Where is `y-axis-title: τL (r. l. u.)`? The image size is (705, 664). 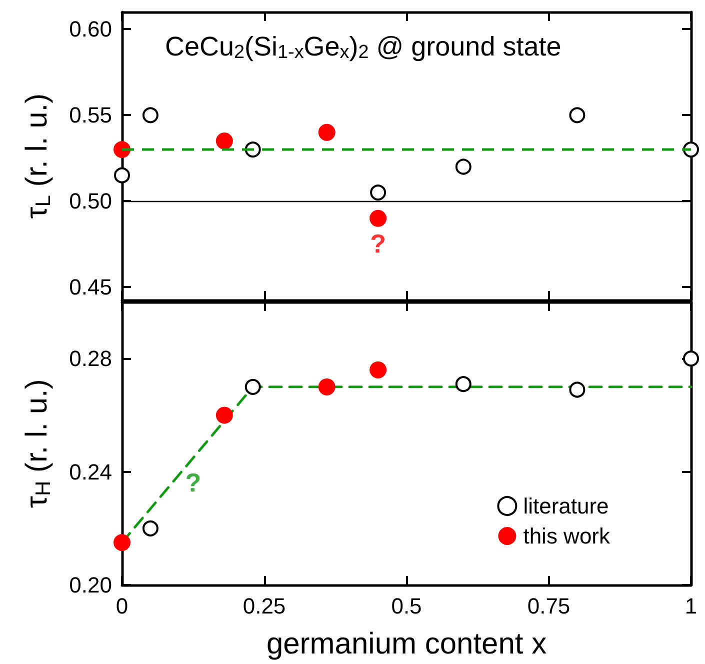
y-axis-title: τL (r. l. u.) is located at coordinates (37, 156).